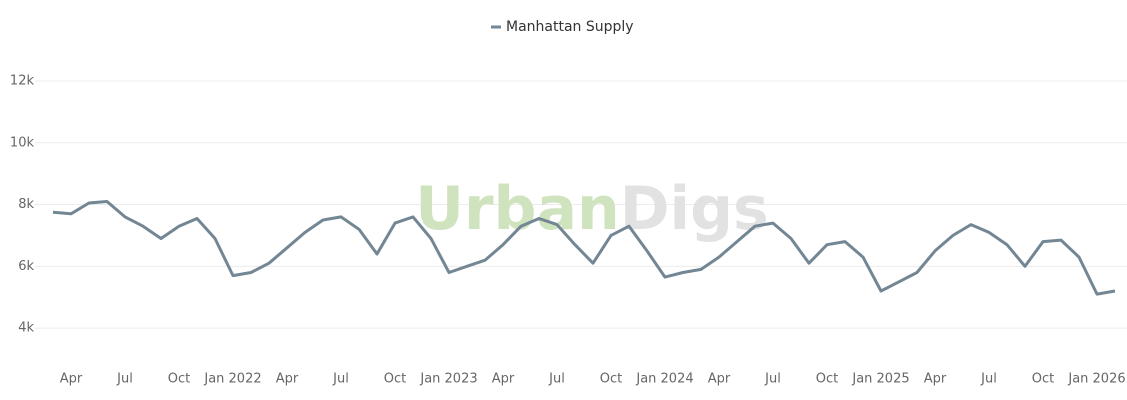 This screenshot has width=1127, height=400. What do you see at coordinates (880, 379) in the screenshot?
I see `x-tick-label: Jan 2025` at bounding box center [880, 379].